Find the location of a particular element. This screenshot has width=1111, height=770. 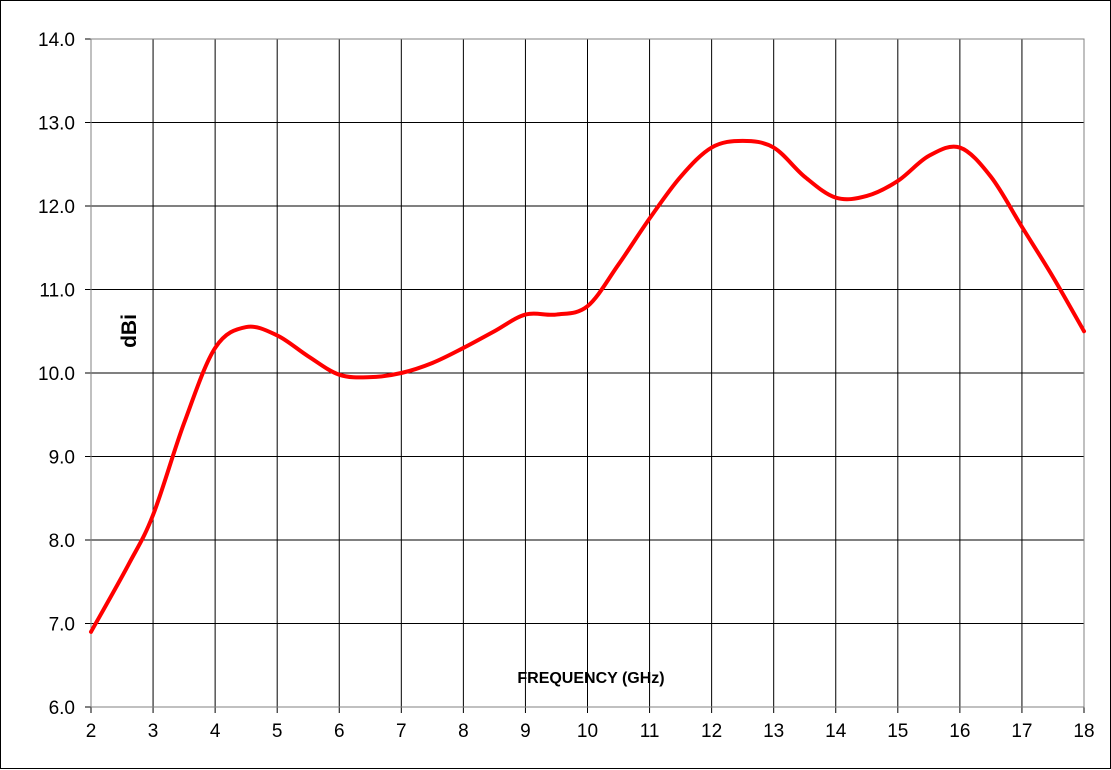

y-tick-labels: 6.0 7.0 8.0 9.0 10.0 11.0 12.0 13.0 14.0 is located at coordinates (56, 374).